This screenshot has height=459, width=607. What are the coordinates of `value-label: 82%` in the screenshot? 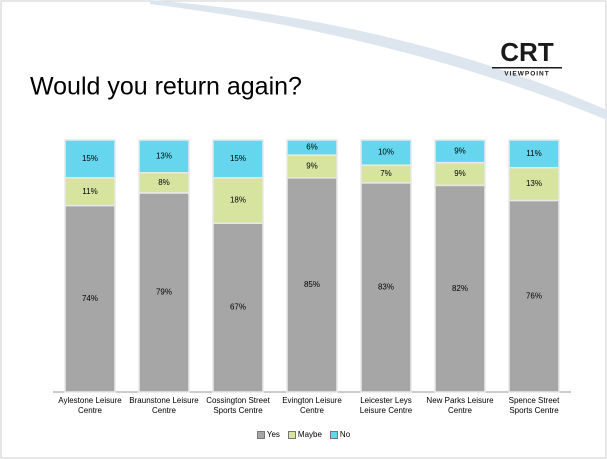 It's located at (460, 288).